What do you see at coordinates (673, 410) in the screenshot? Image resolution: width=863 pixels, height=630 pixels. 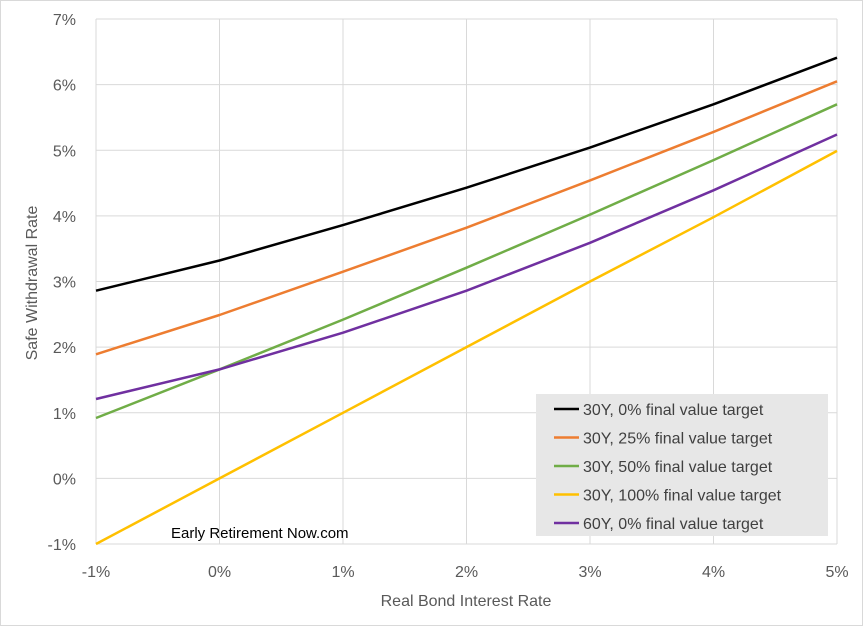 I see `legend-label: 30Y, 0% final value target` at bounding box center [673, 410].